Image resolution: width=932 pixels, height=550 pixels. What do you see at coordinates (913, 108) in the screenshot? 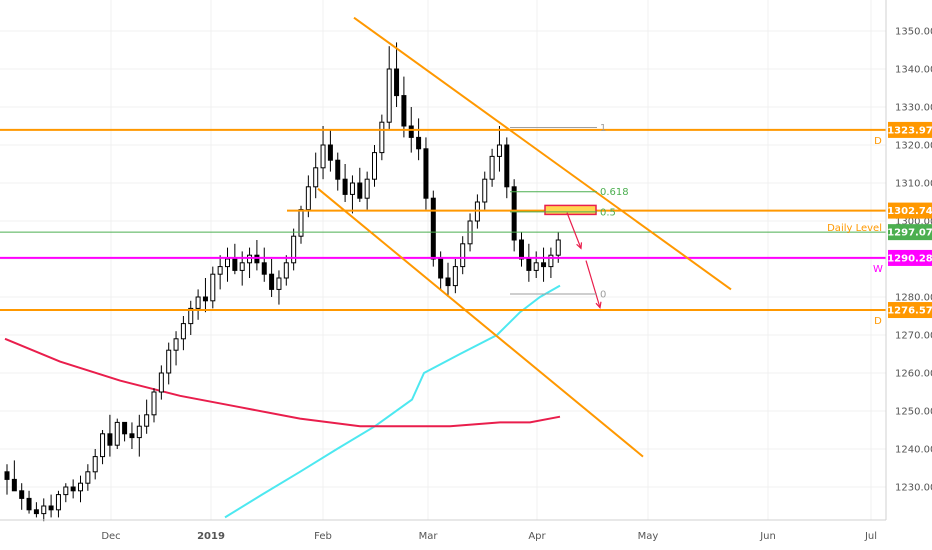
I see `price-tick-label: 1330.00` at bounding box center [913, 108].